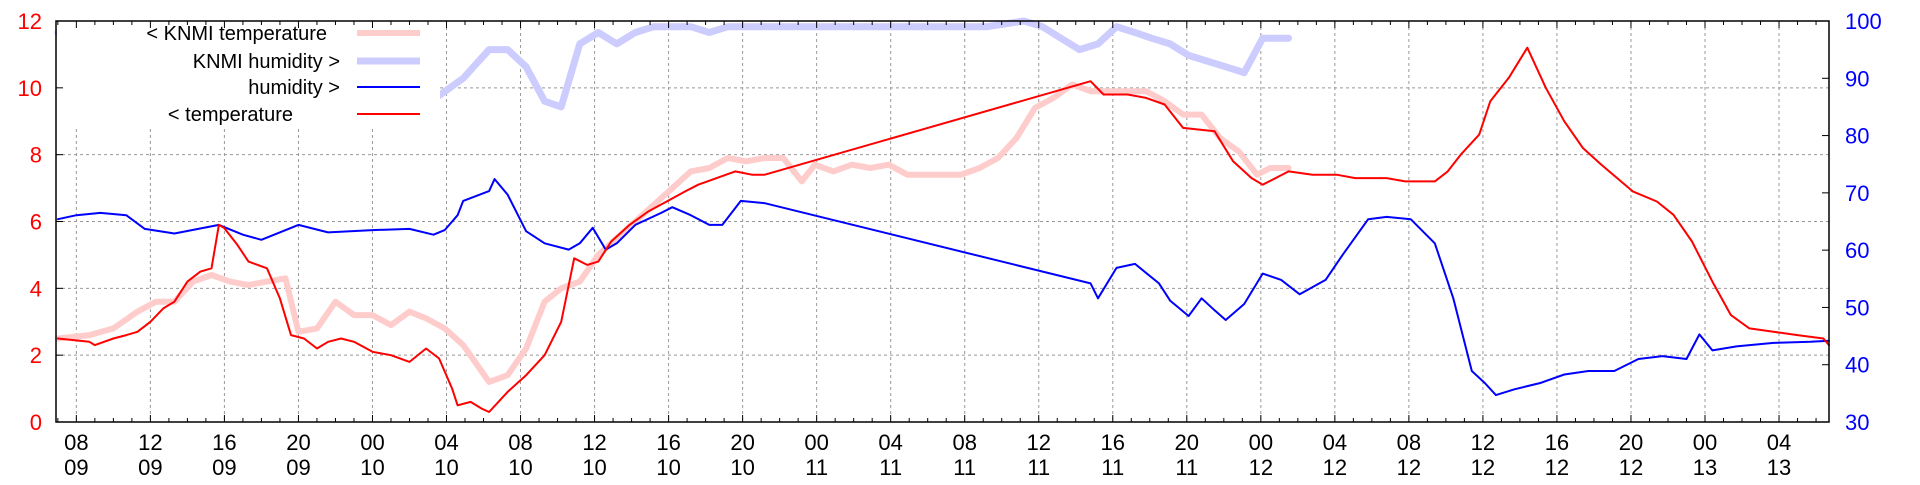 Image resolution: width=1920 pixels, height=485 pixels. I want to click on y-left-tick-label: 0, so click(36, 422).